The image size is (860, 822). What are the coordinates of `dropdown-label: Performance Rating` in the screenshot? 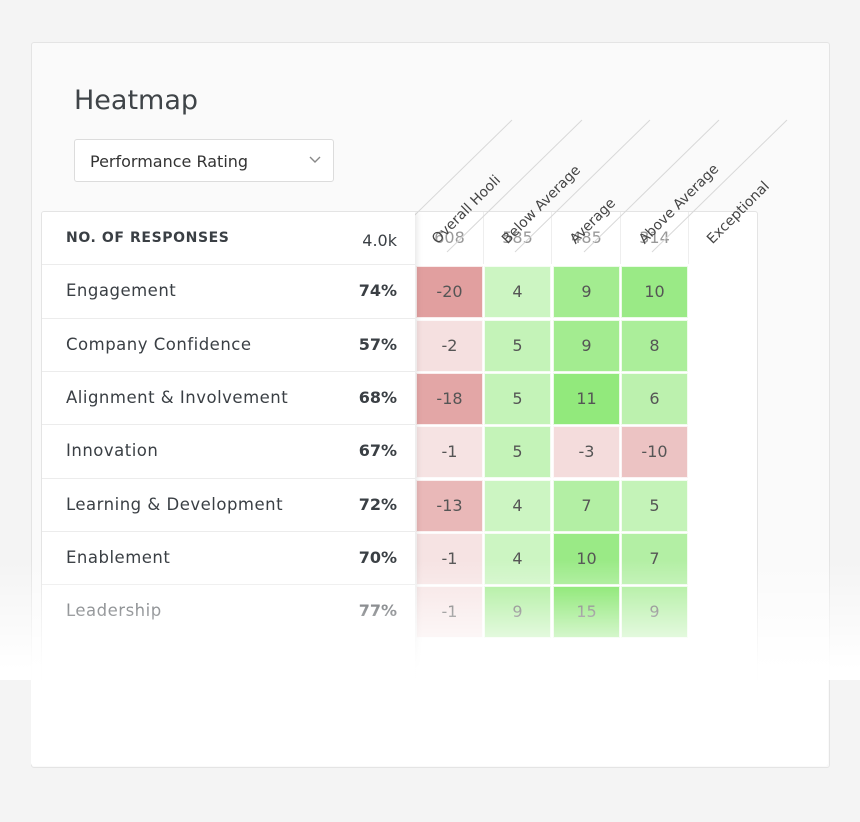 It's located at (169, 161).